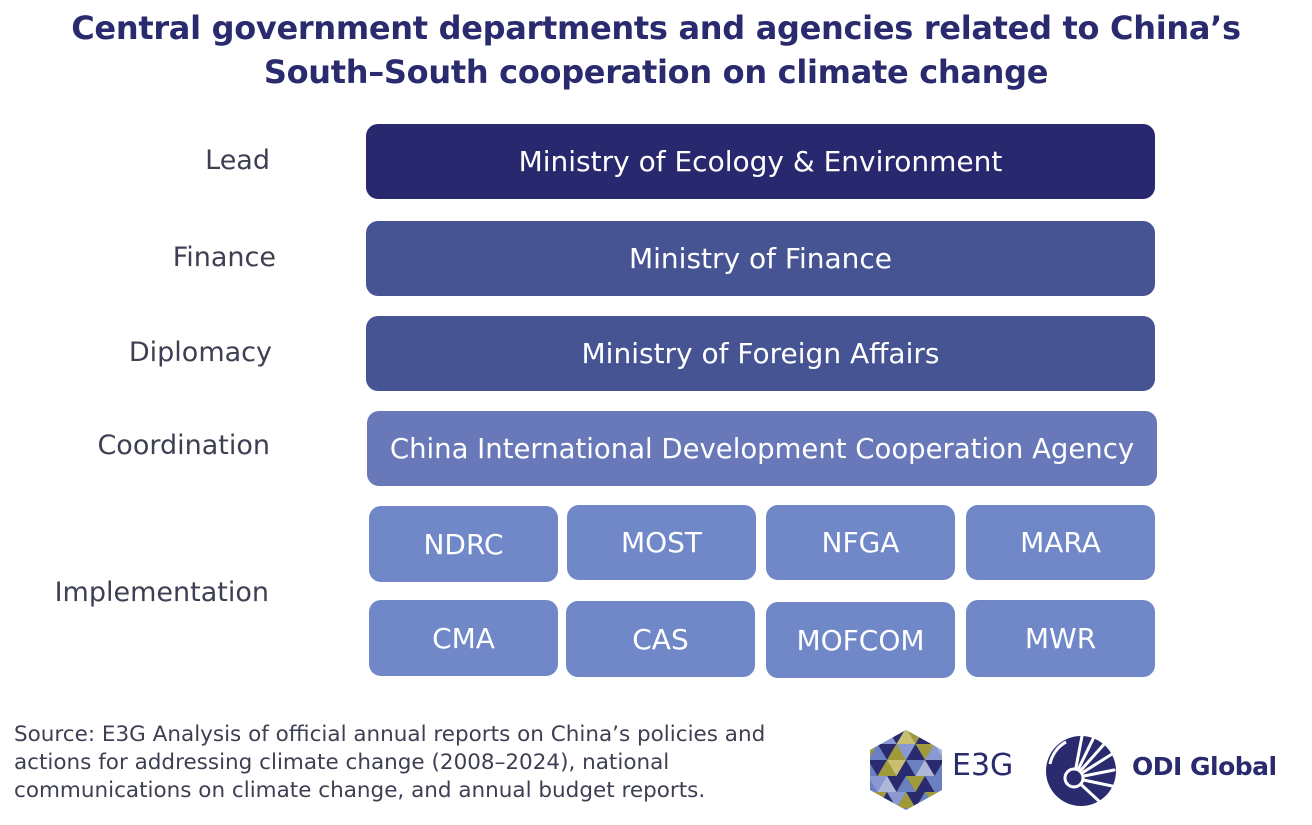 Image resolution: width=1312 pixels, height=825 pixels. What do you see at coordinates (224, 257) in the screenshot?
I see `row-label-finance: Finance` at bounding box center [224, 257].